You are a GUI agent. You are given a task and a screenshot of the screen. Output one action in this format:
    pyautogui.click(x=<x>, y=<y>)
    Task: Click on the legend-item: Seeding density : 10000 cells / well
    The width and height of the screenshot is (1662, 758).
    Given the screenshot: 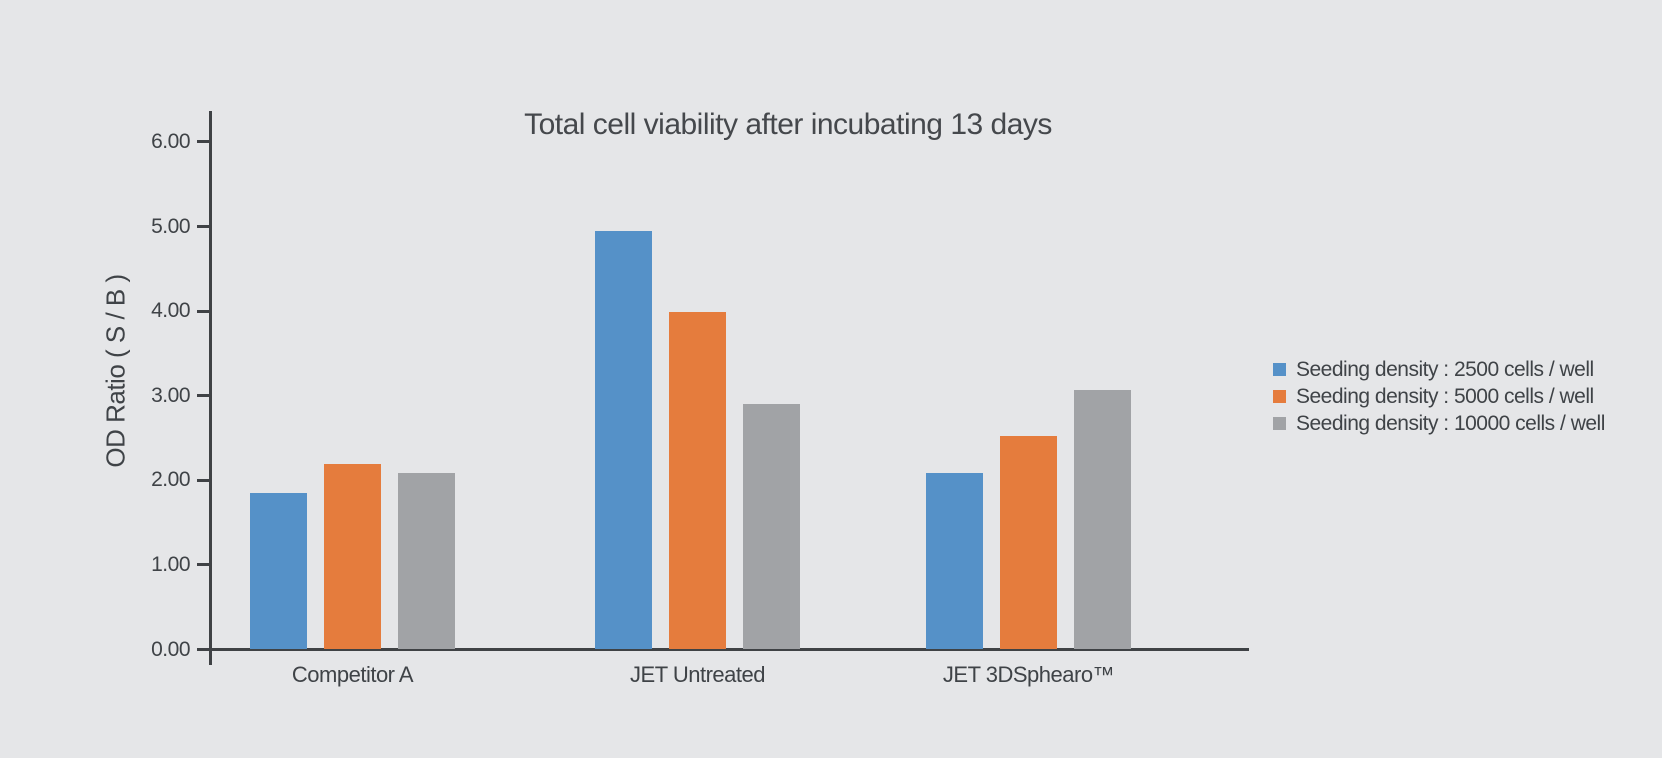 What is the action you would take?
    pyautogui.click(x=1439, y=423)
    